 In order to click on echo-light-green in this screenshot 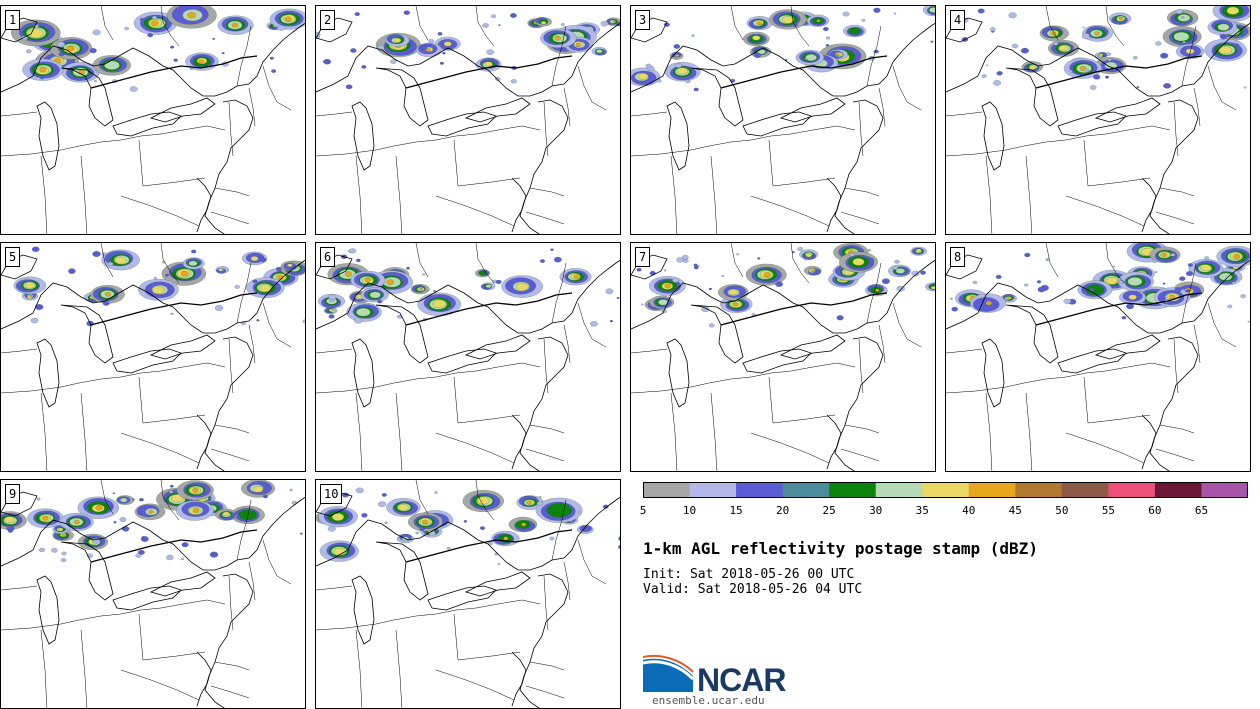, I will do `click(1226, 276)`.